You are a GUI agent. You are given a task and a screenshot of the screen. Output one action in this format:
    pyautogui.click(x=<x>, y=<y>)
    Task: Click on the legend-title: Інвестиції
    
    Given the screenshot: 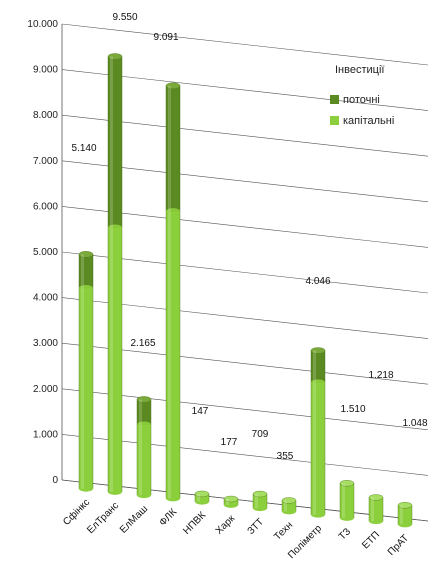 What is the action you would take?
    pyautogui.click(x=359, y=70)
    